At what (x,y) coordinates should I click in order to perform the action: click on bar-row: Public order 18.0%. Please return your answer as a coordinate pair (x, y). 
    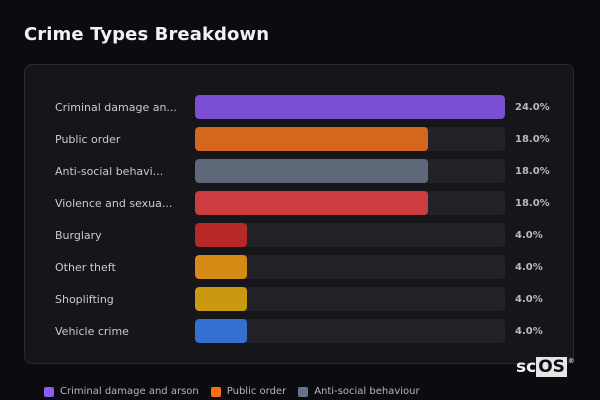
    Looking at the image, I should click on (299, 139).